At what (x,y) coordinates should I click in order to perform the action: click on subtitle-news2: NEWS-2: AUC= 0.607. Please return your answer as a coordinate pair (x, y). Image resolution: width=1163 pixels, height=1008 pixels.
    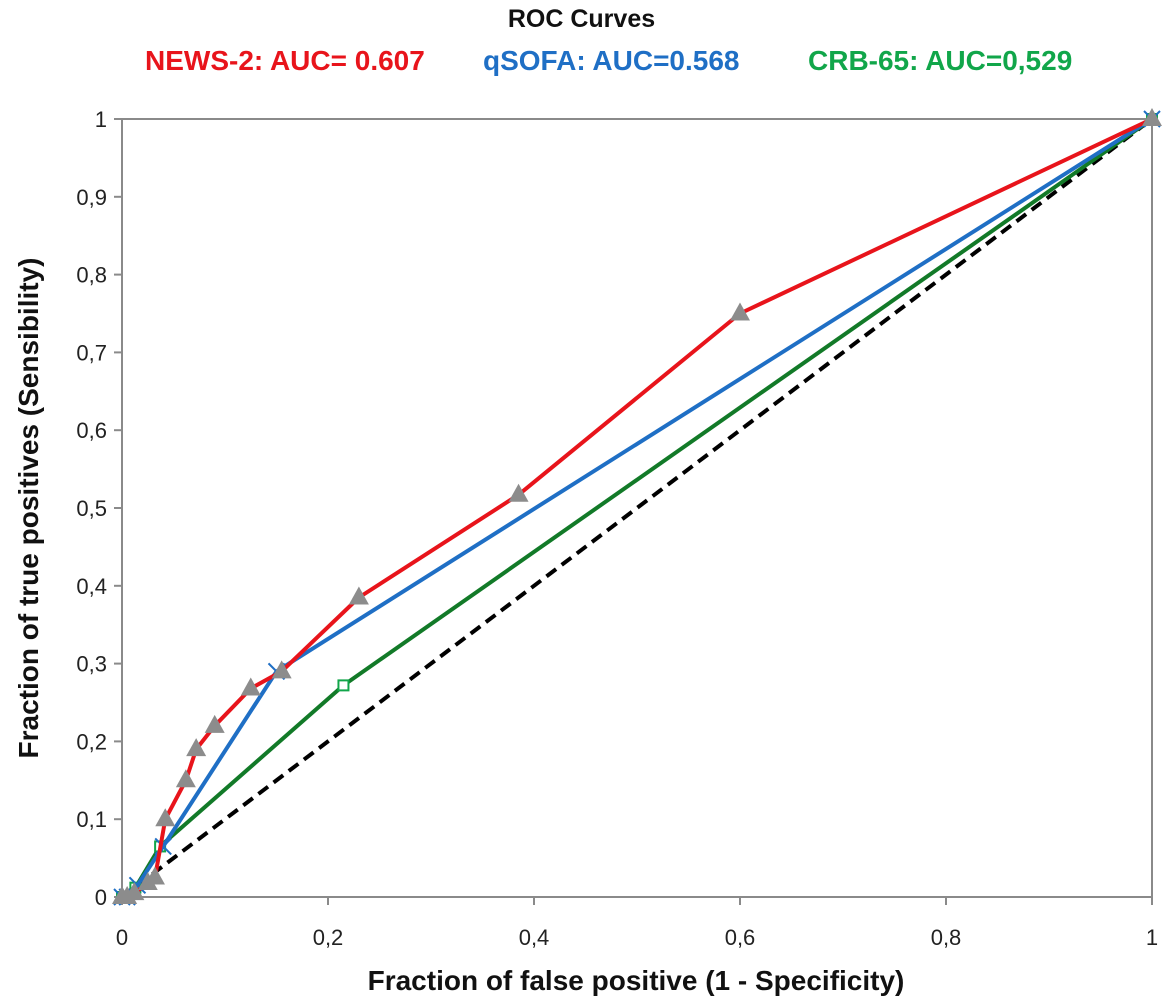
    Looking at the image, I should click on (285, 60).